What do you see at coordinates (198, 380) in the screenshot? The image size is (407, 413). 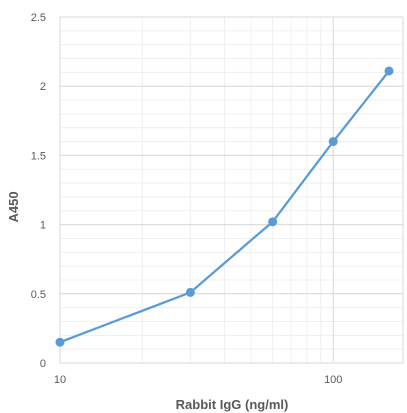 I see `x-axis-ticks: 10 100` at bounding box center [198, 380].